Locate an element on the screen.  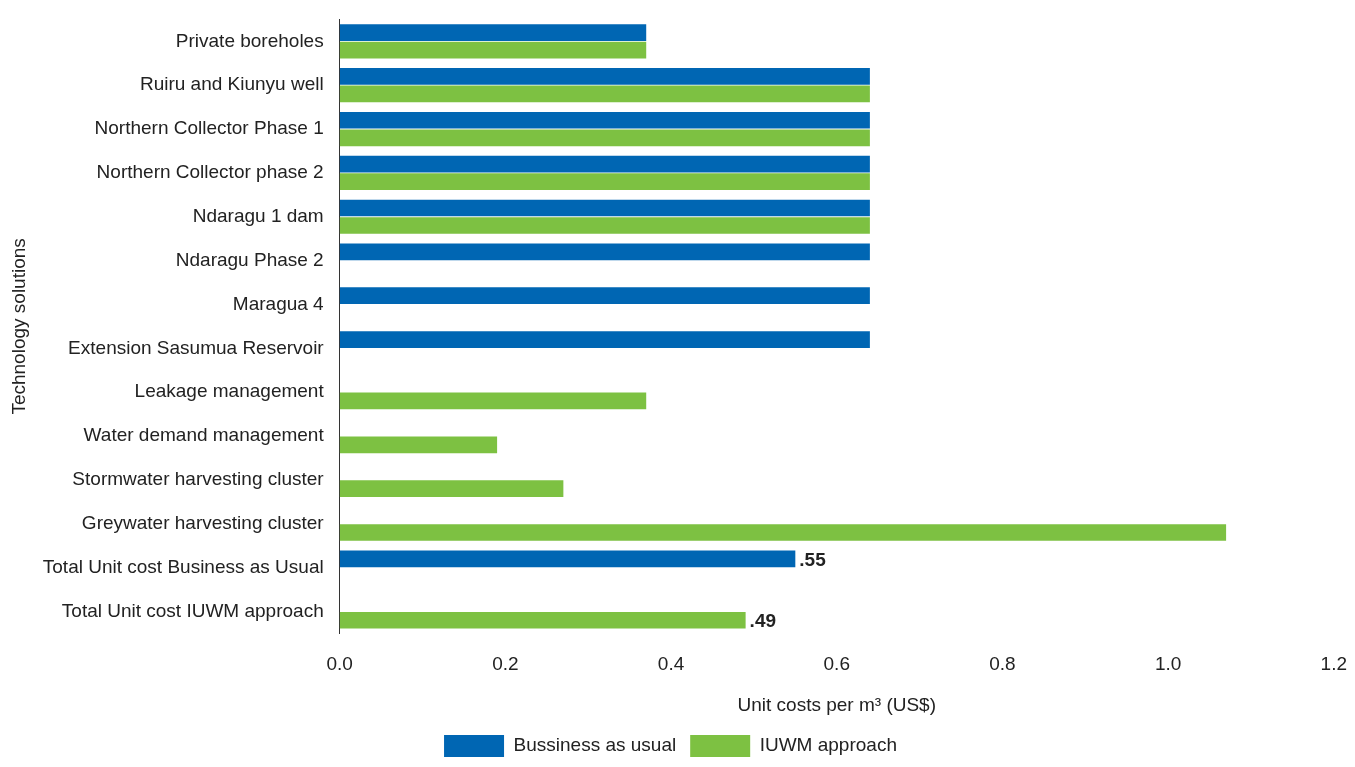
y-tick-label: Ruiru and Kiunyu well is located at coordinates (231, 84).